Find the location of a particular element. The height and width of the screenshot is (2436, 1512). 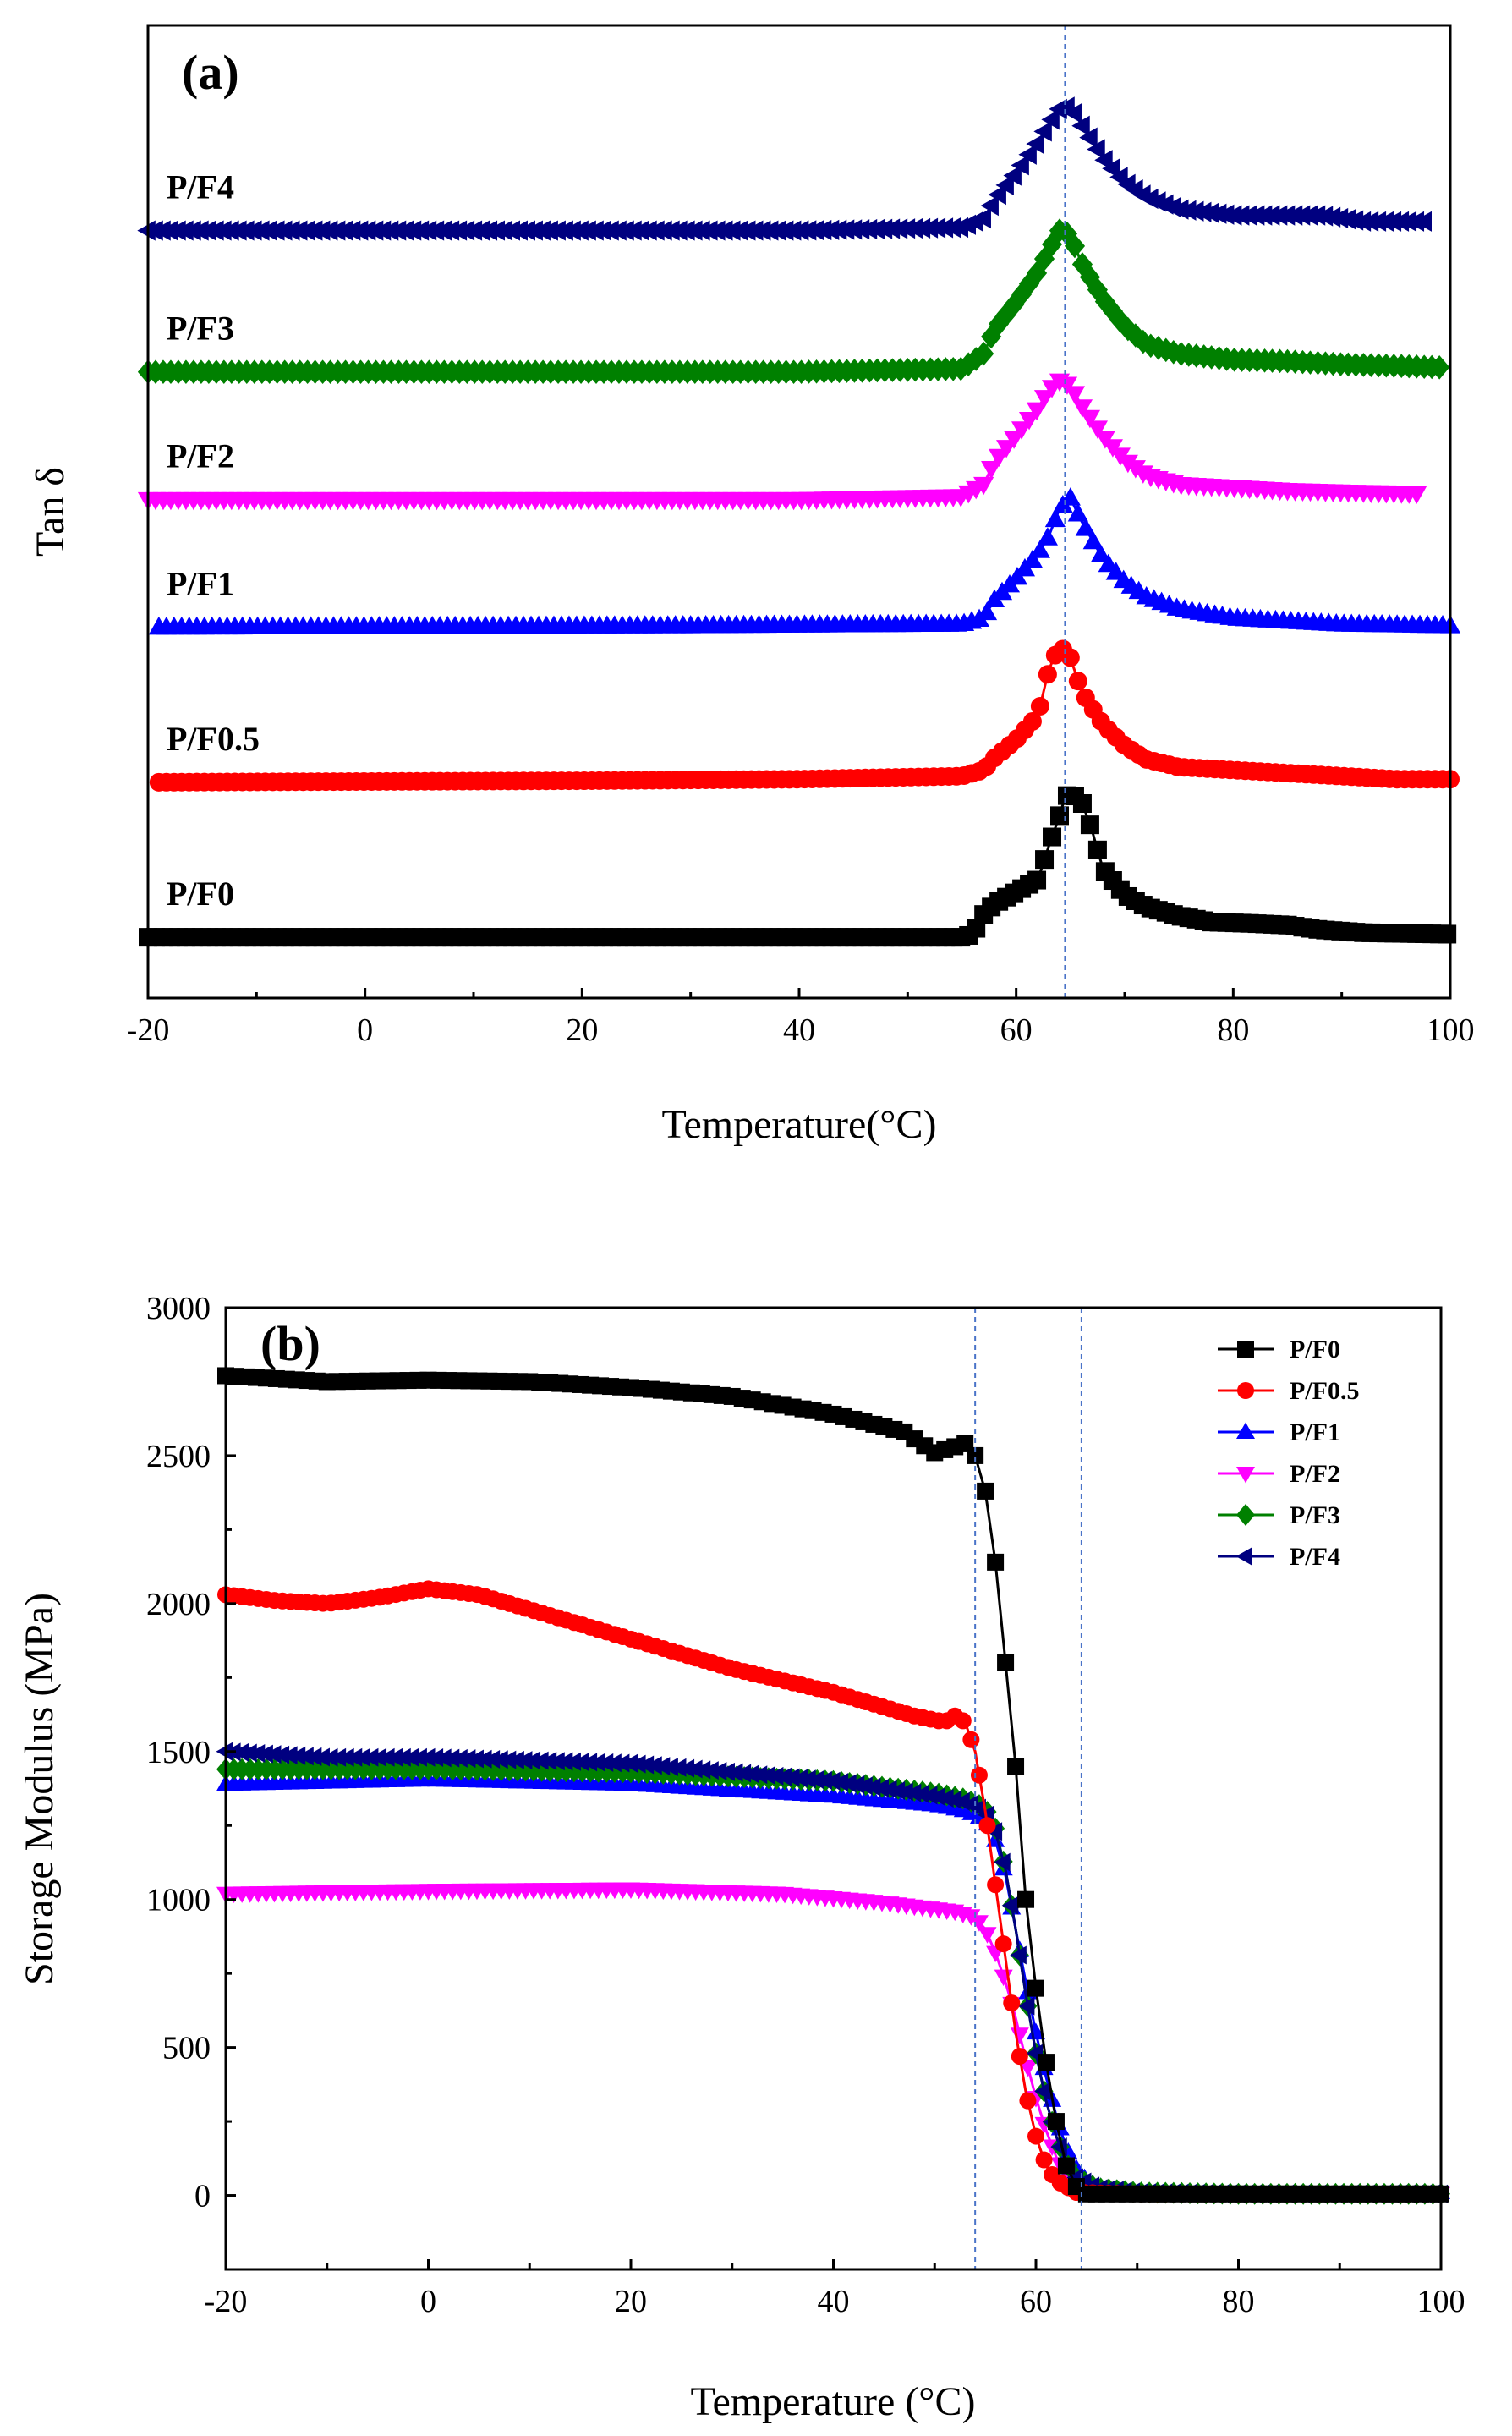

x-tick-label: -20 is located at coordinates (148, 1030).